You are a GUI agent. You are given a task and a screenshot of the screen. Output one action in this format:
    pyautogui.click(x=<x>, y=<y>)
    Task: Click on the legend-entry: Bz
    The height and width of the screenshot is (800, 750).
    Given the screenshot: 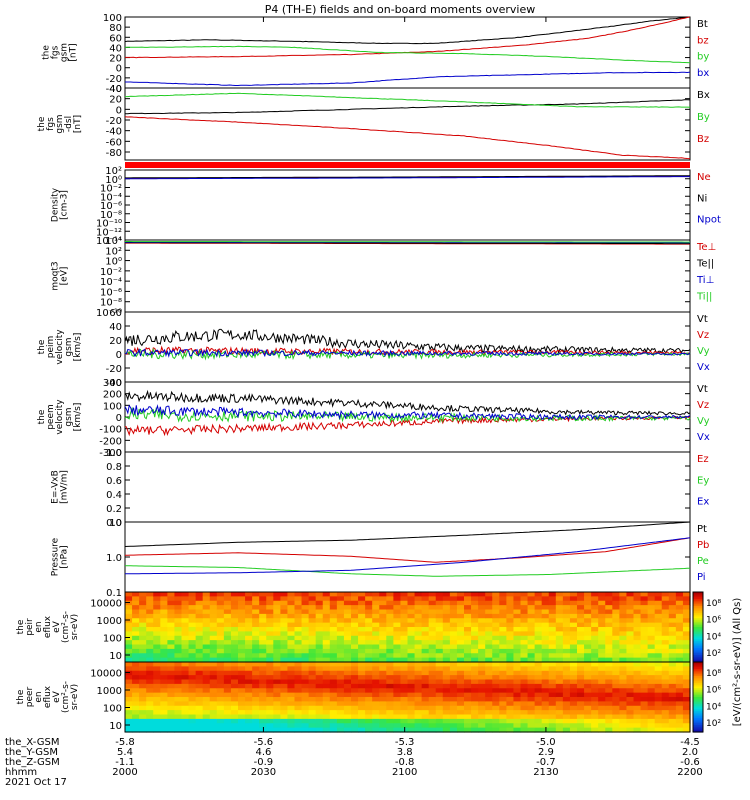 What is the action you would take?
    pyautogui.click(x=703, y=139)
    